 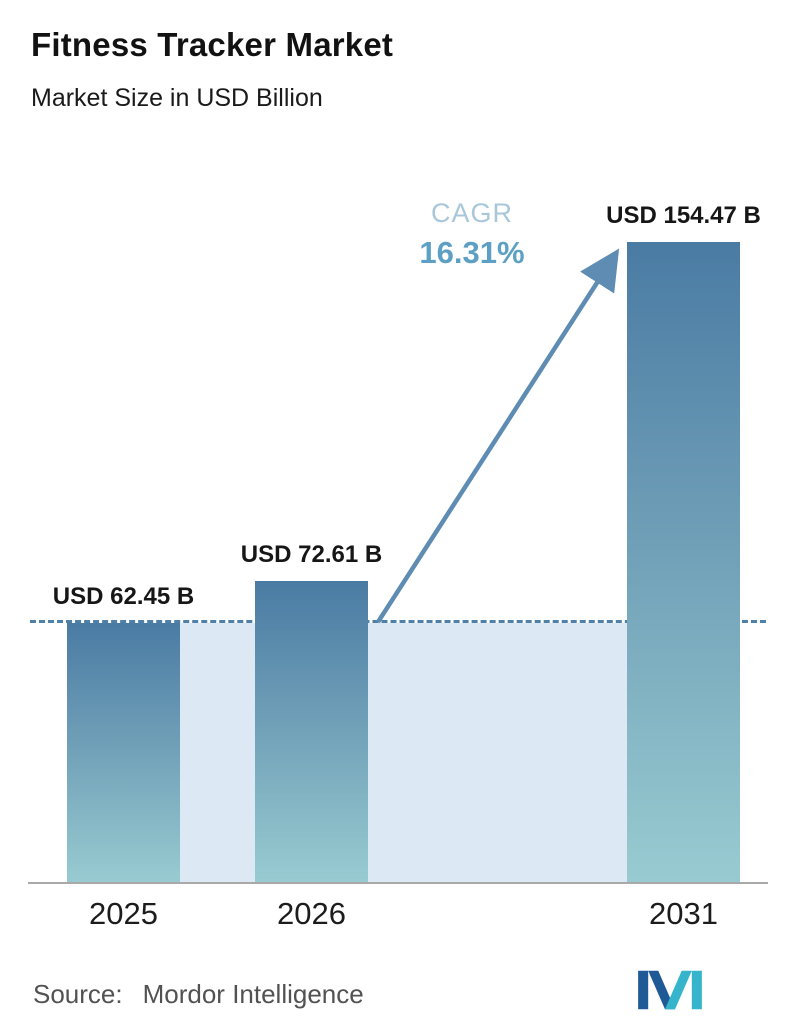 What do you see at coordinates (311, 913) in the screenshot?
I see `x-axis-label-2026: 2026` at bounding box center [311, 913].